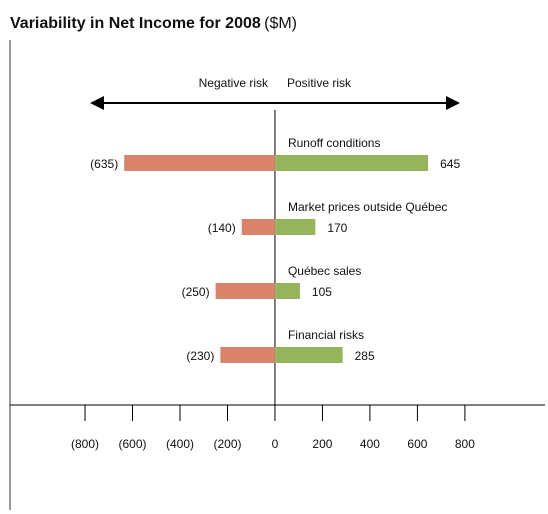 This screenshot has height=514, width=548. I want to click on annotation: Positive risk, so click(319, 83).